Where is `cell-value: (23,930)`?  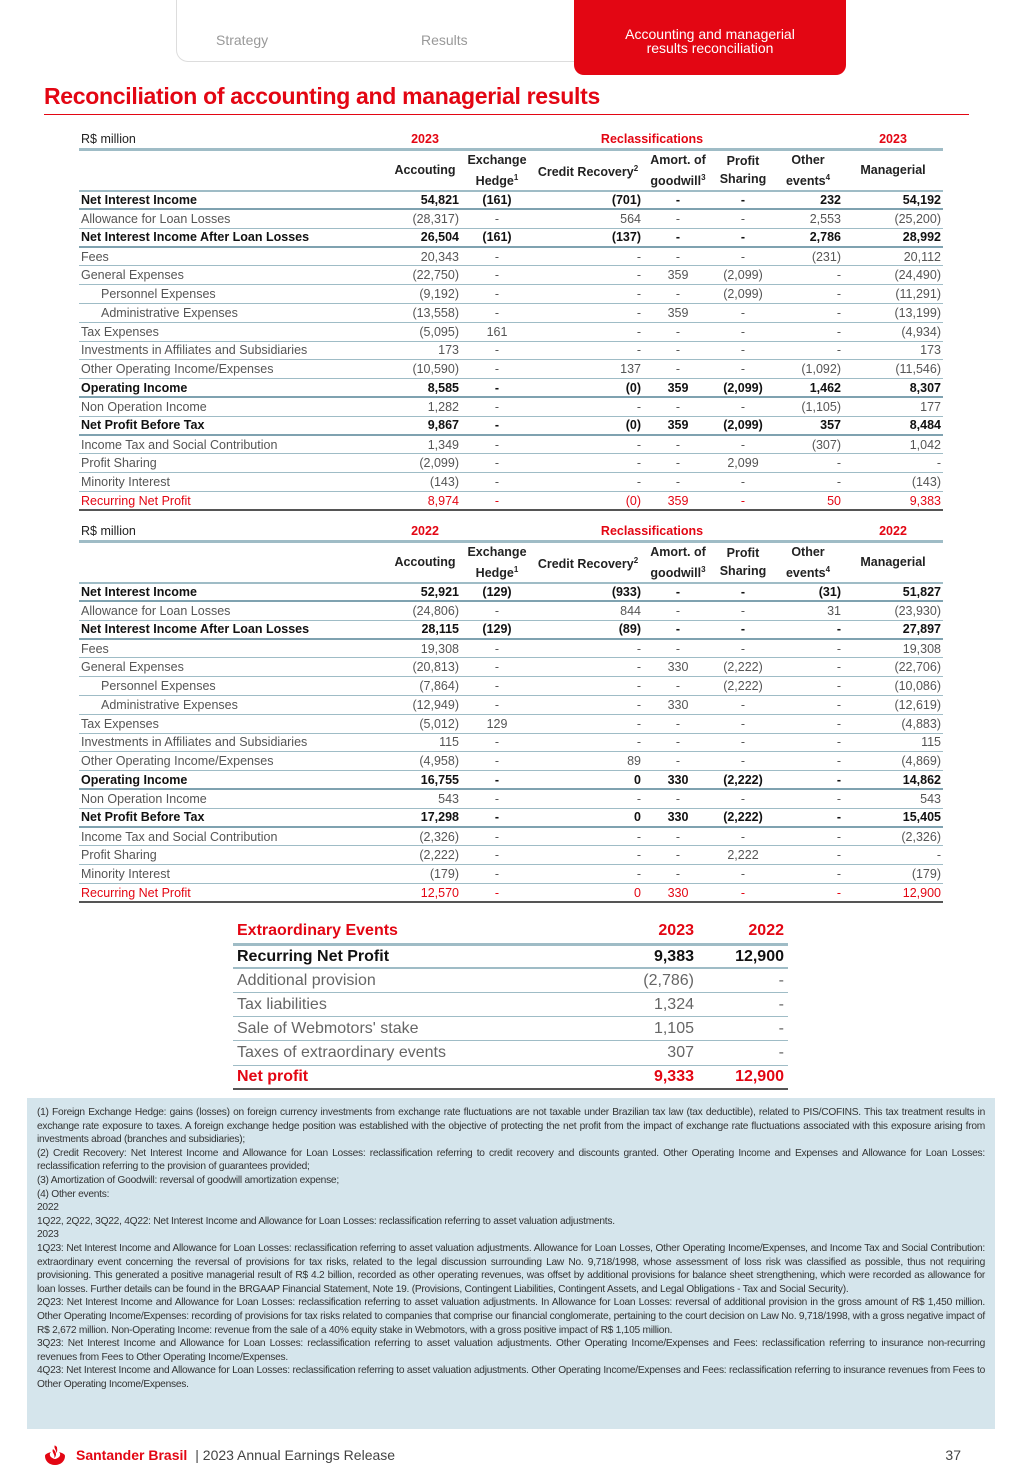
cell-value: (23,930) is located at coordinates (893, 611).